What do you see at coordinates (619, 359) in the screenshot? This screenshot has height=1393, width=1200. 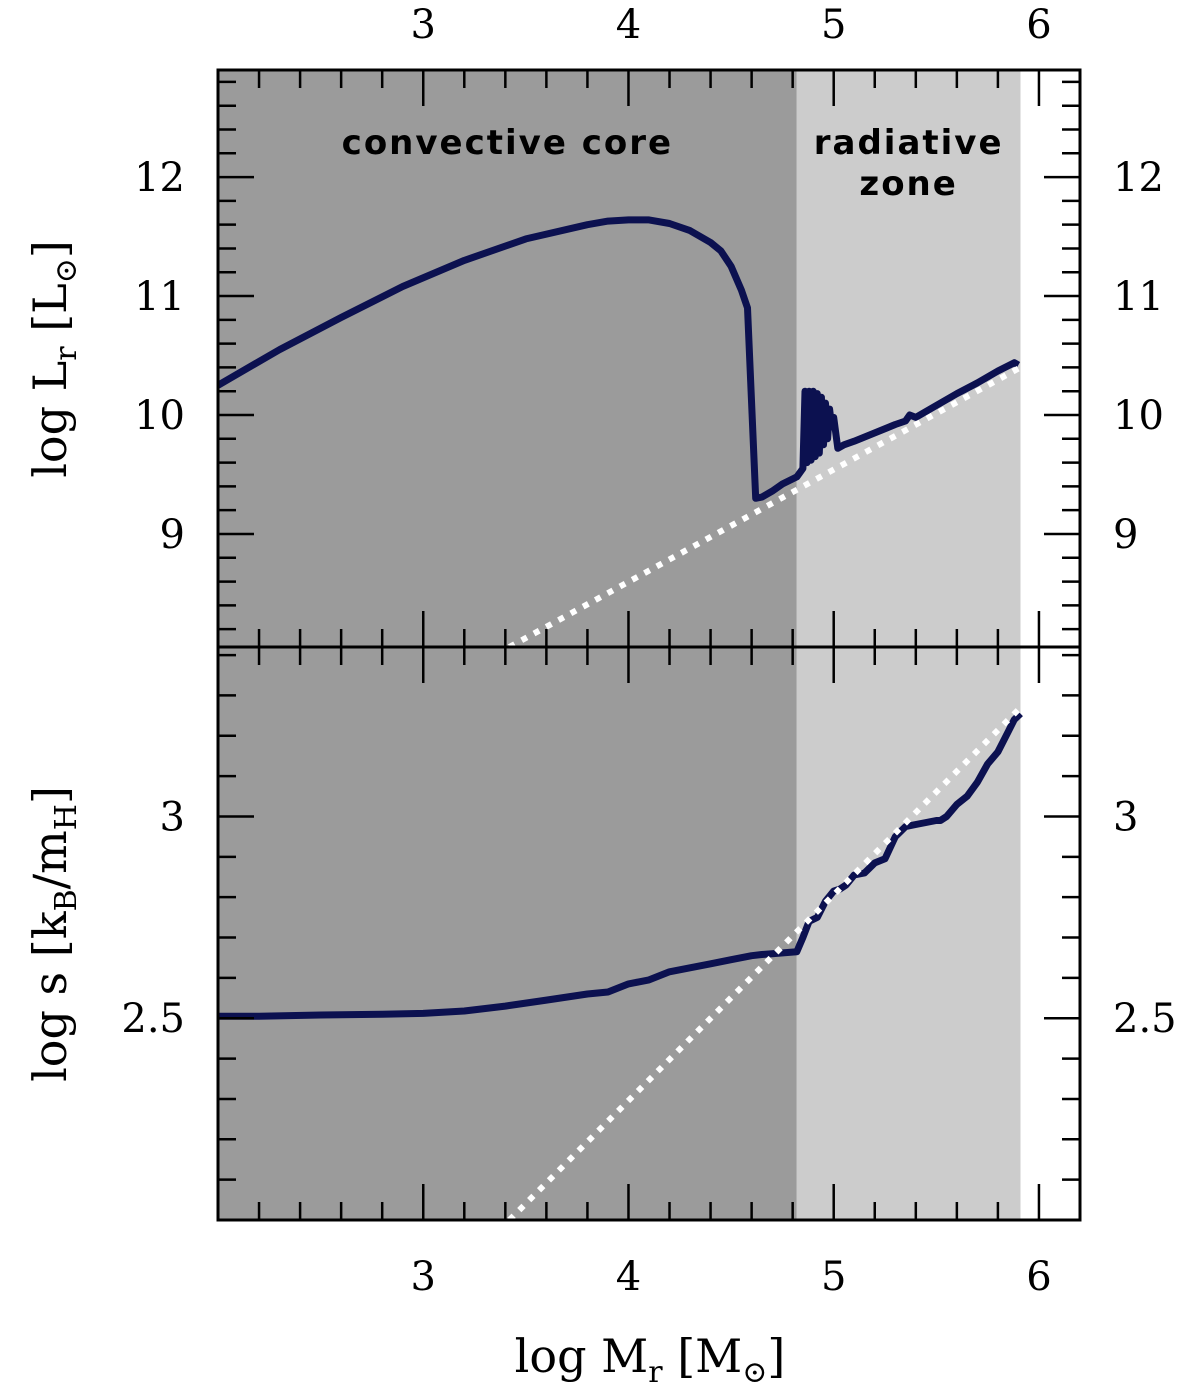 I see `luminosity-profile-line` at bounding box center [619, 359].